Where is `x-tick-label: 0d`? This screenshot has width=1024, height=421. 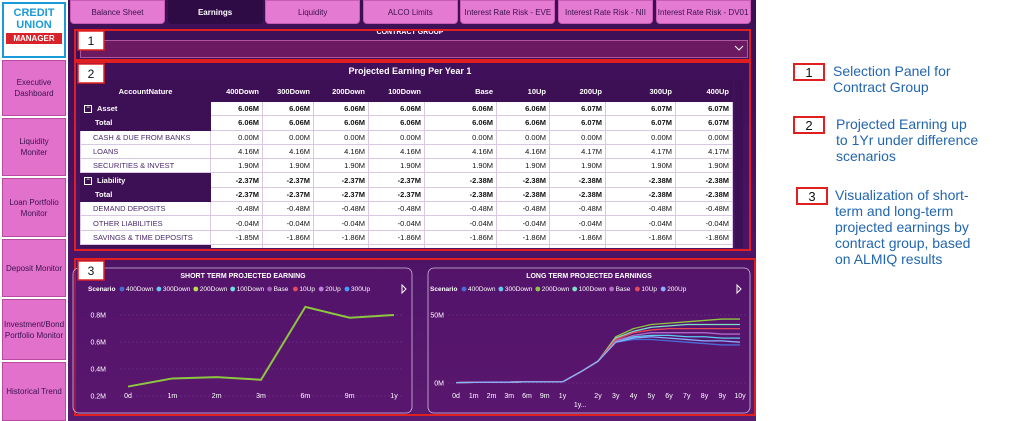
x-tick-label: 0d is located at coordinates (128, 396).